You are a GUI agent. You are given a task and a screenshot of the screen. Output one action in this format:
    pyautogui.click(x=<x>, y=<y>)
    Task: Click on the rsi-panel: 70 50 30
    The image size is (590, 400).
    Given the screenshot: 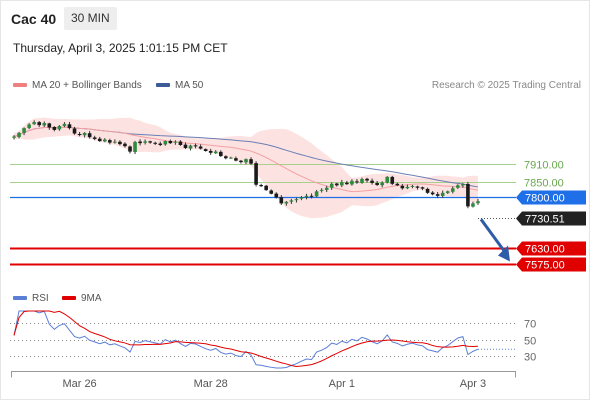 What is the action you would take?
    pyautogui.click(x=273, y=339)
    